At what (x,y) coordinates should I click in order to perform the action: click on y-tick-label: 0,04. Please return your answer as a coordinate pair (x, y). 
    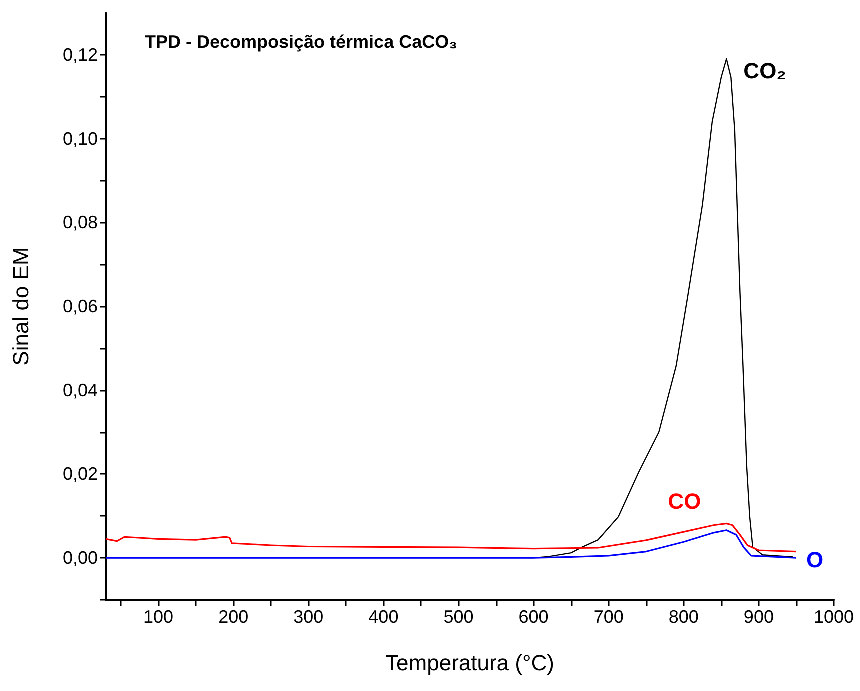
    Looking at the image, I should click on (80, 390).